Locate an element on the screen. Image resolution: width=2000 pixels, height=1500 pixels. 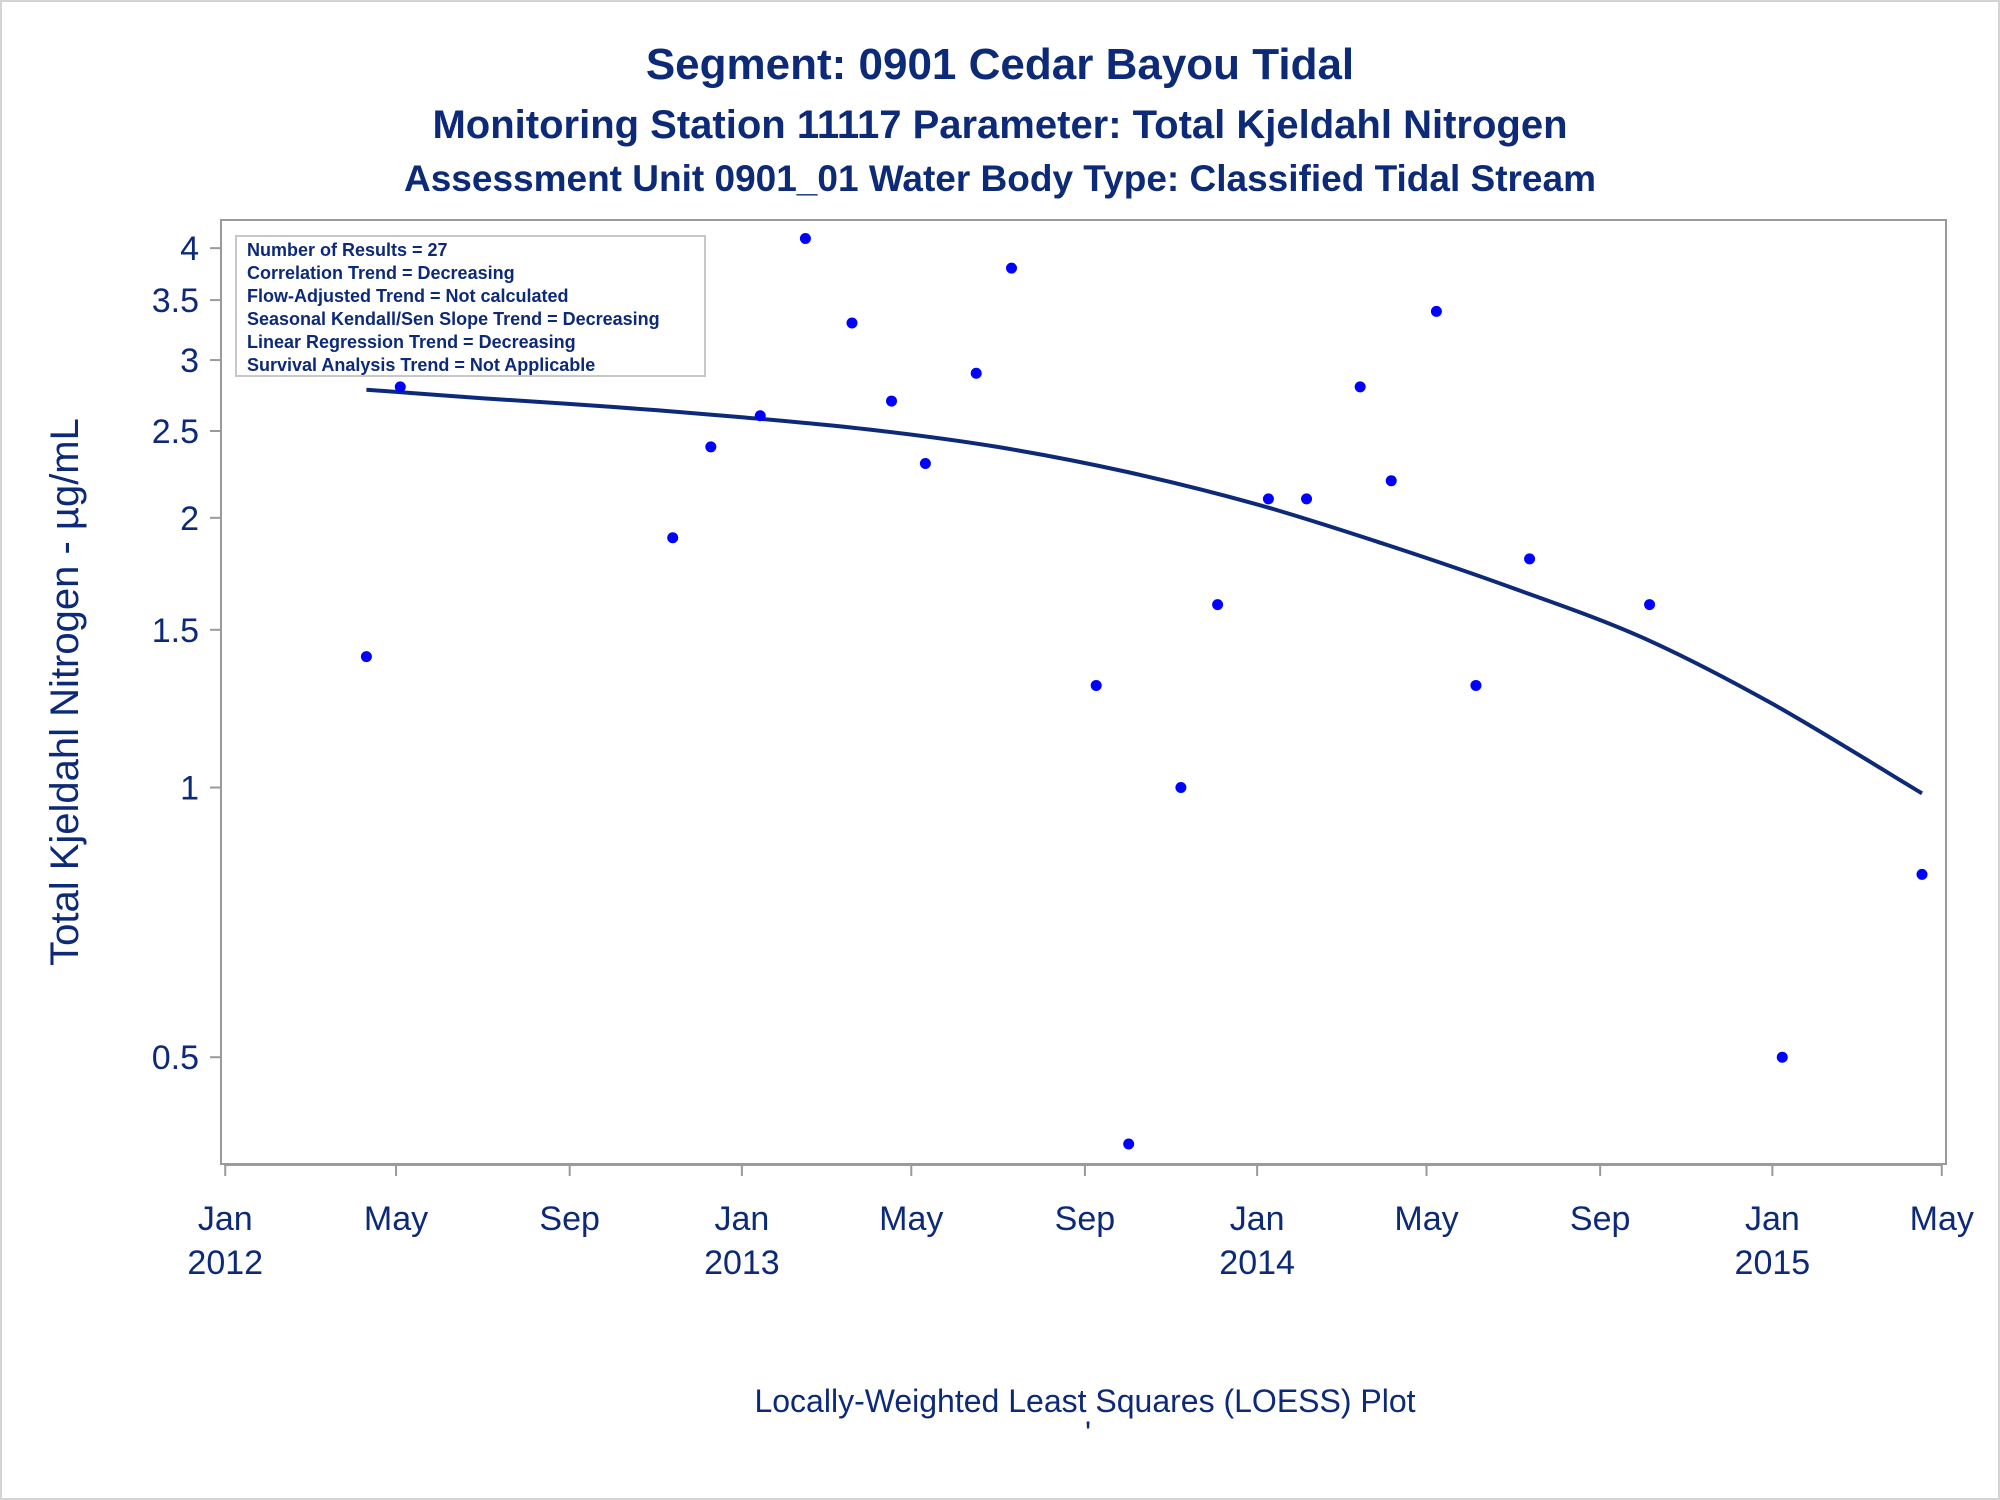
inset-box is located at coordinates (470, 306).